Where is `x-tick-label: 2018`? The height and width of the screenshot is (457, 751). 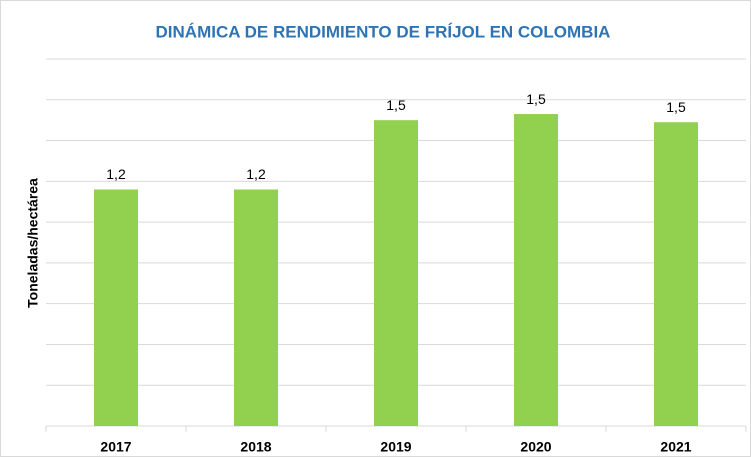
x-tick-label: 2018 is located at coordinates (255, 447).